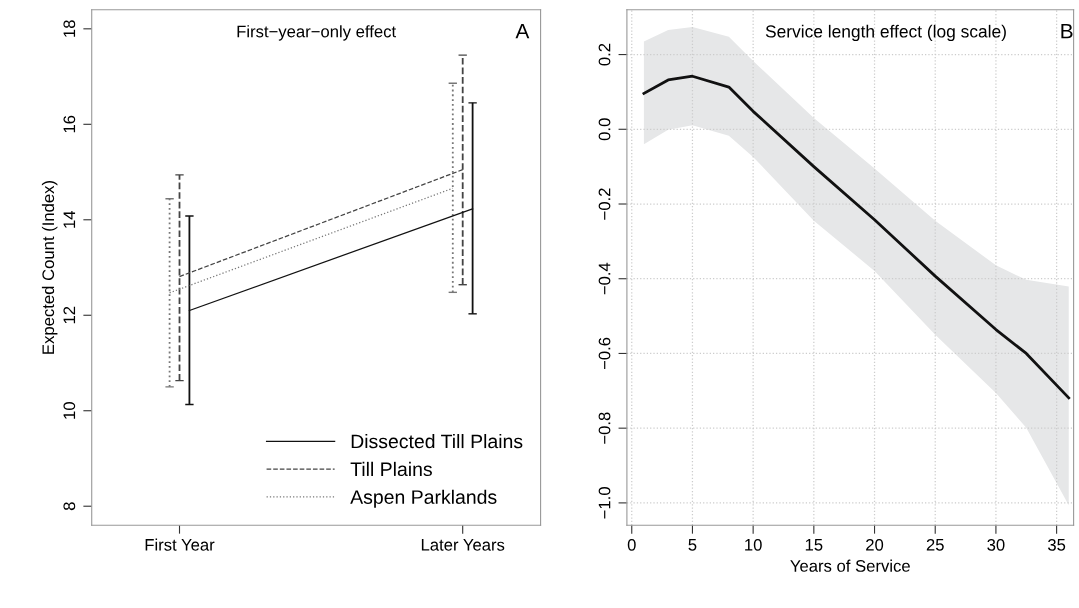 This screenshot has height=608, width=1079. I want to click on y-tick-label: 0.0, so click(604, 129).